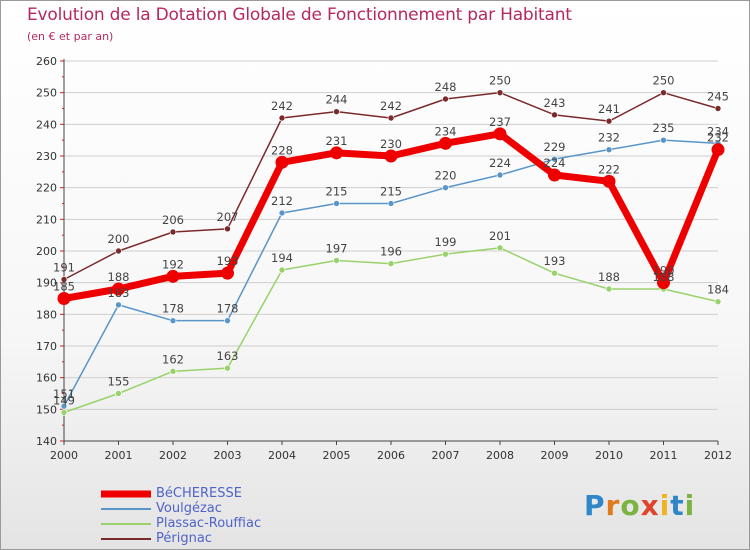 The width and height of the screenshot is (750, 550). What do you see at coordinates (337, 100) in the screenshot?
I see `data-label-perignac: 244` at bounding box center [337, 100].